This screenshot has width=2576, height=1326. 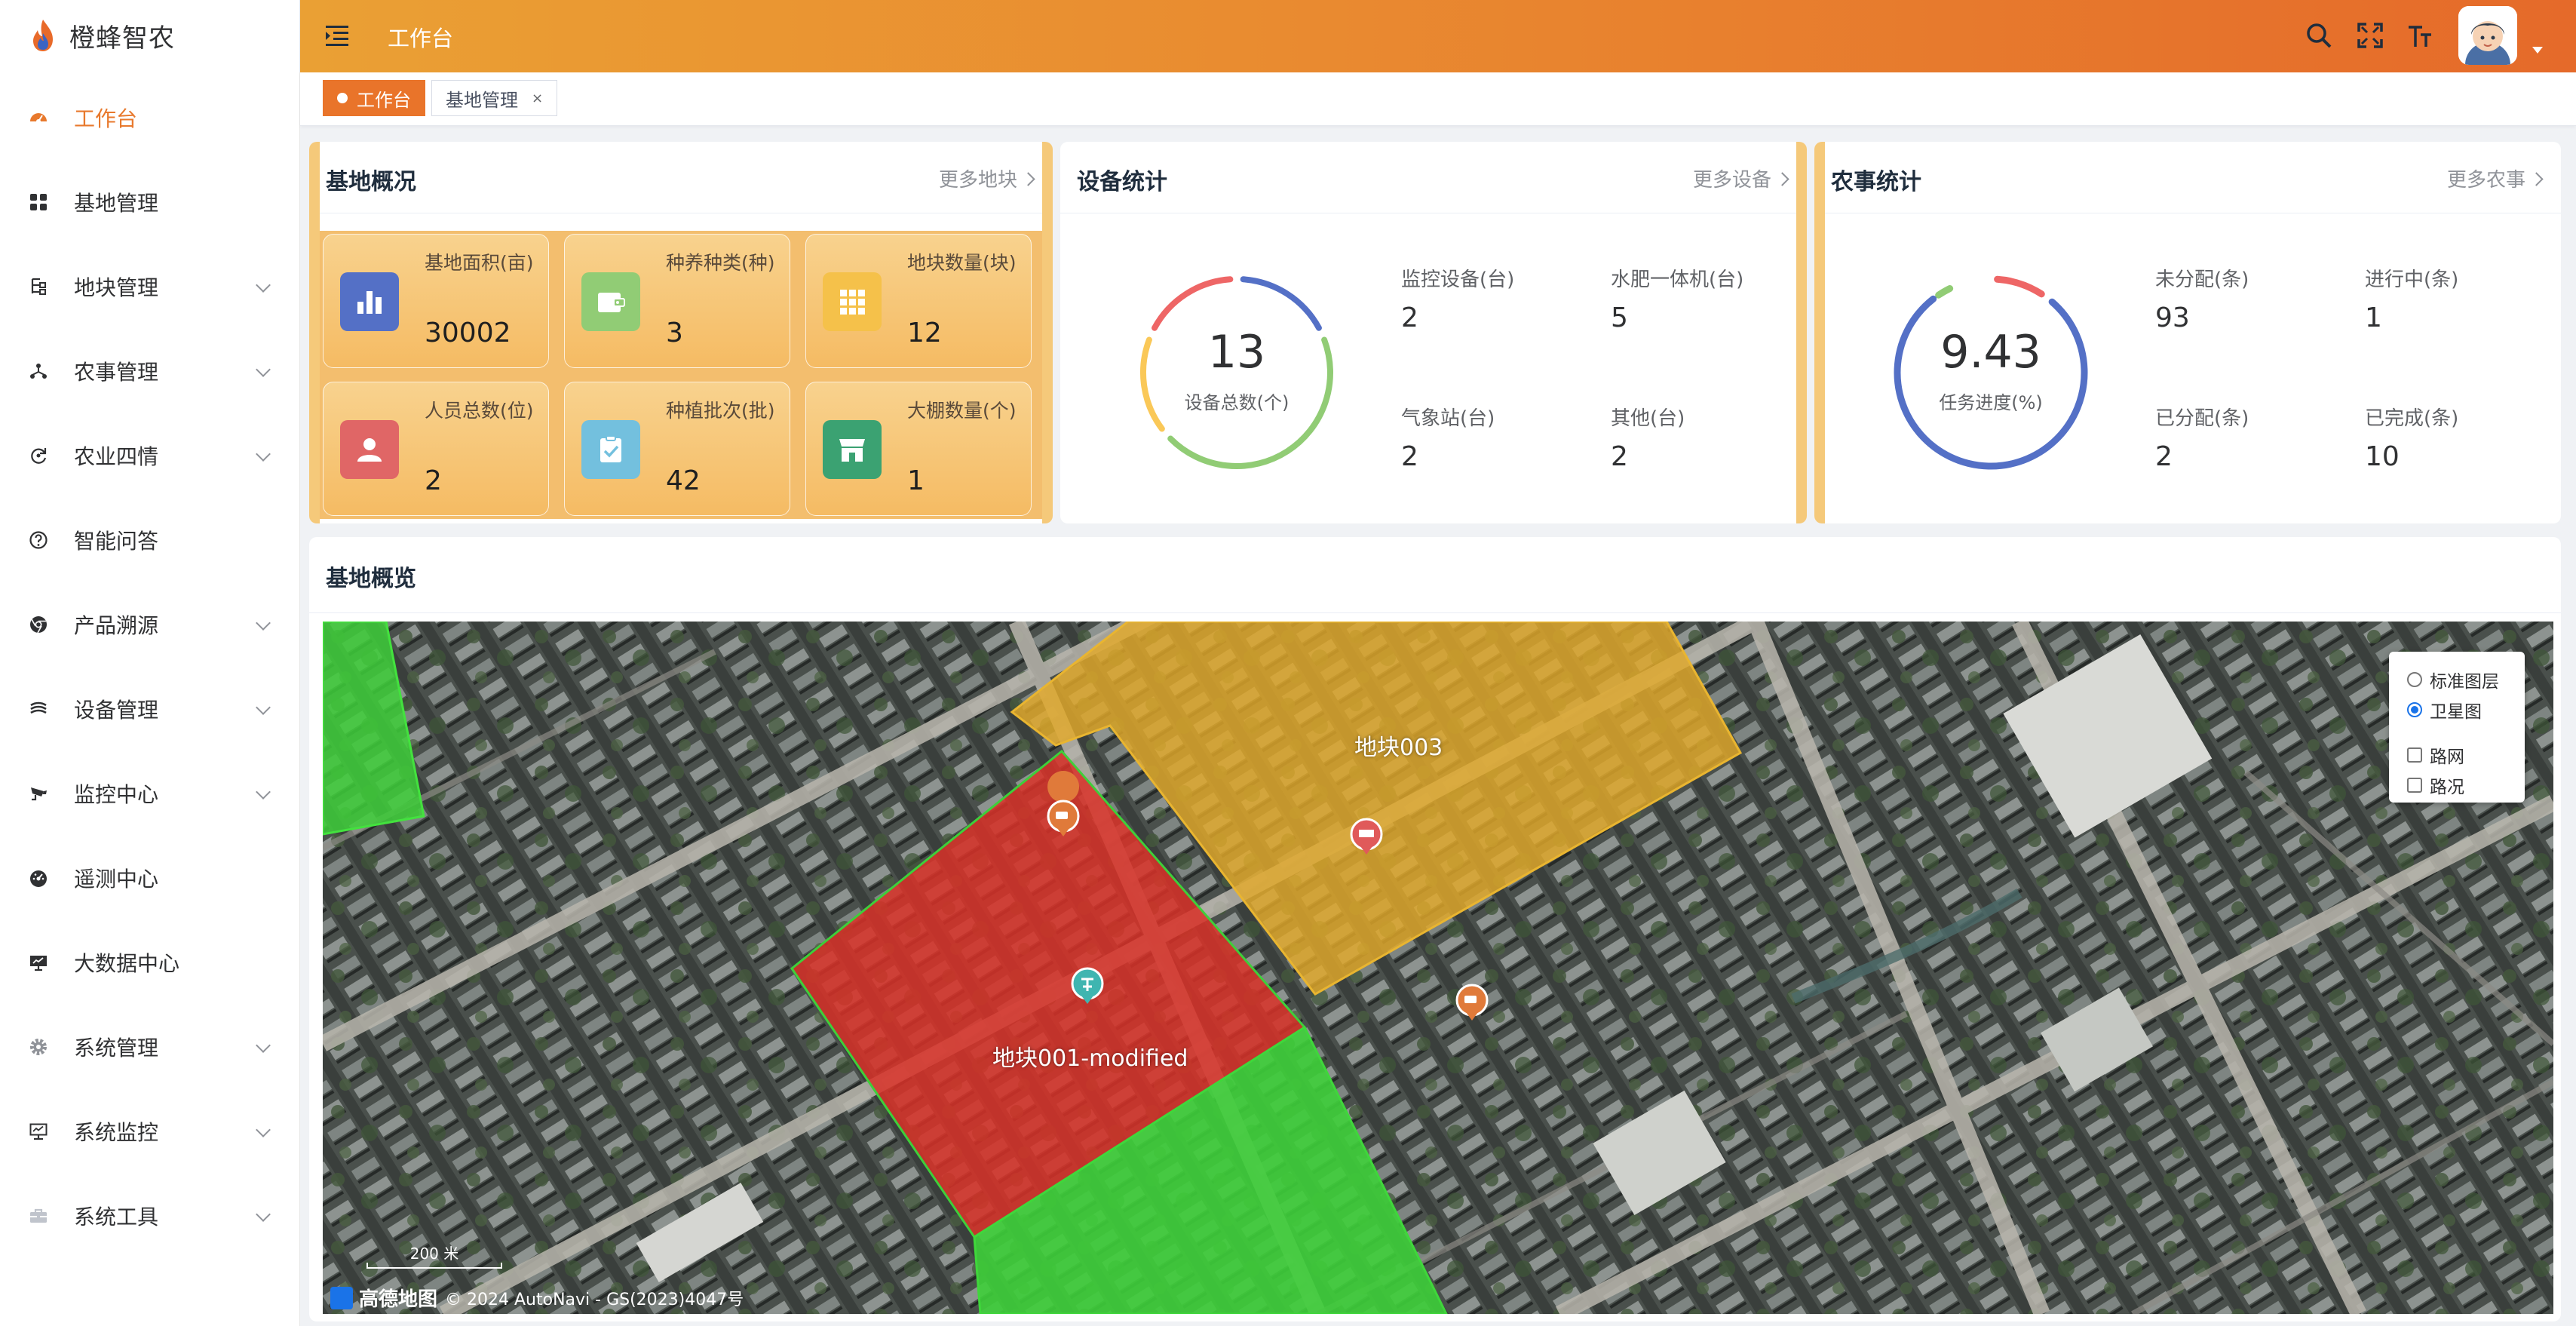 I want to click on app-name: 橙蜂智农, so click(x=122, y=38).